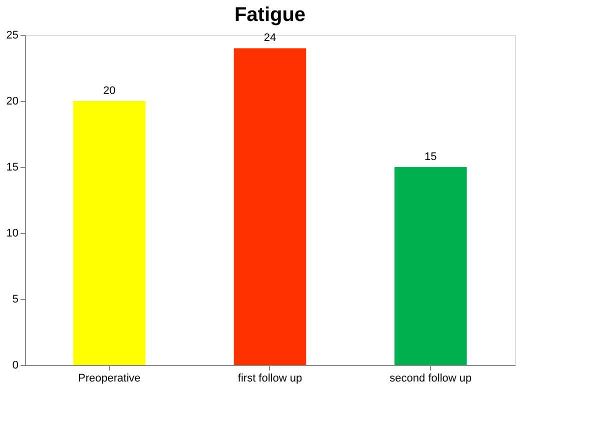 The image size is (590, 424). What do you see at coordinates (12, 36) in the screenshot?
I see `y-tick-label: 25` at bounding box center [12, 36].